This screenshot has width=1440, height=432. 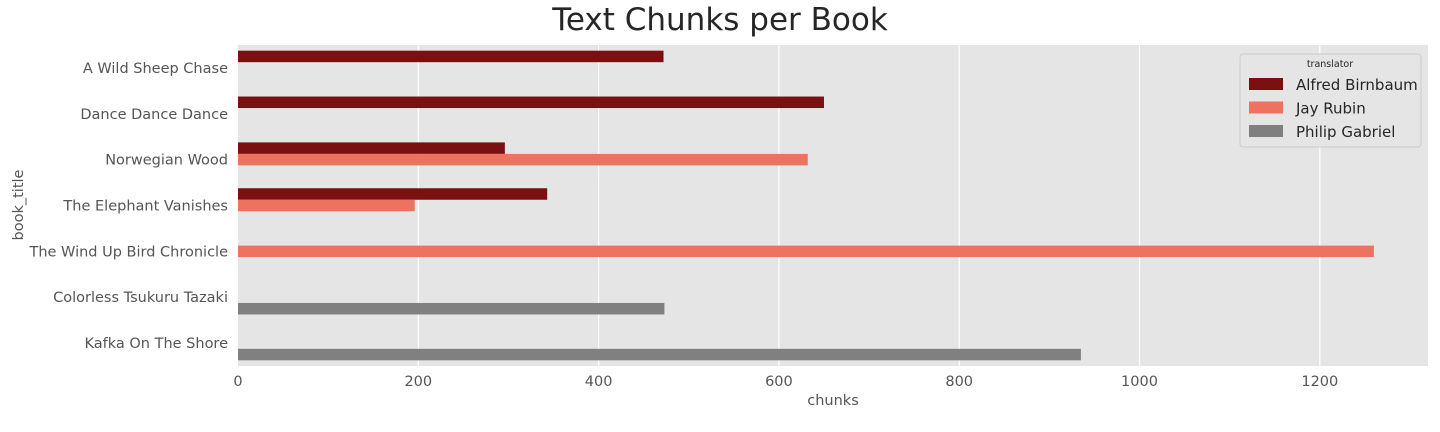 I want to click on x-tick-label: 600, so click(x=779, y=382).